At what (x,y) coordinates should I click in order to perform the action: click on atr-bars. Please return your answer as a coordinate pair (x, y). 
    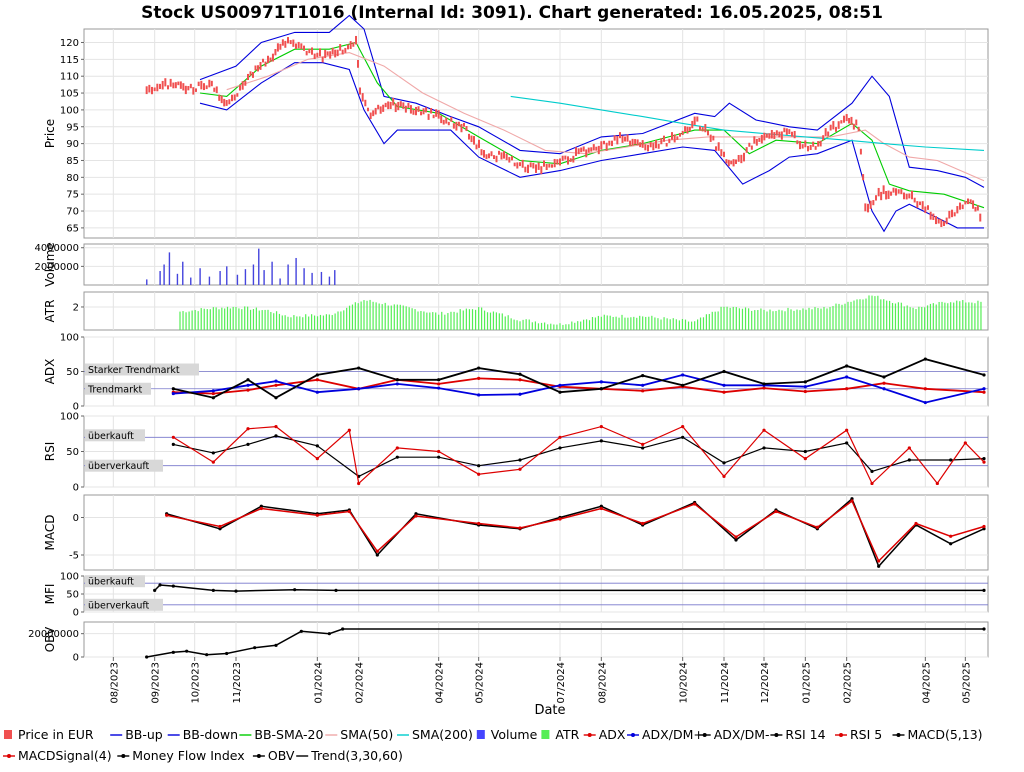
    Looking at the image, I should click on (580, 312).